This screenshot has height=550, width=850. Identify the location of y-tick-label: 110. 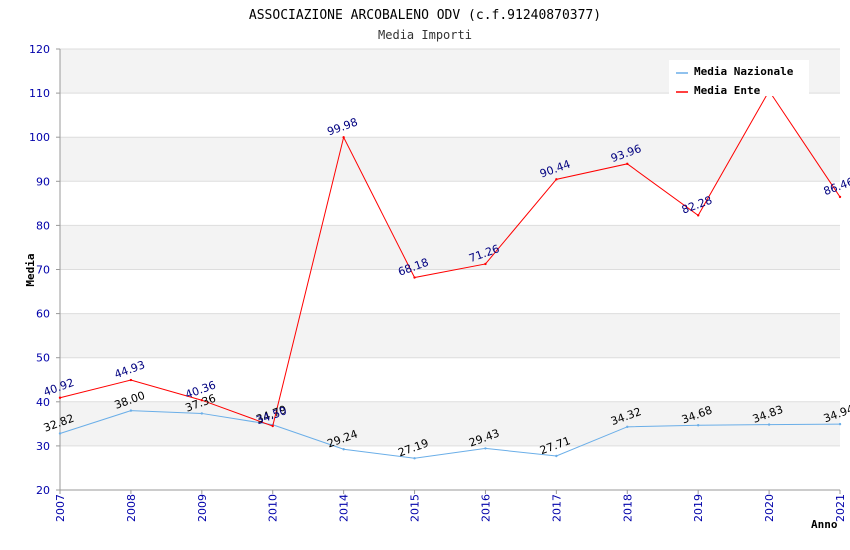
(39, 93).